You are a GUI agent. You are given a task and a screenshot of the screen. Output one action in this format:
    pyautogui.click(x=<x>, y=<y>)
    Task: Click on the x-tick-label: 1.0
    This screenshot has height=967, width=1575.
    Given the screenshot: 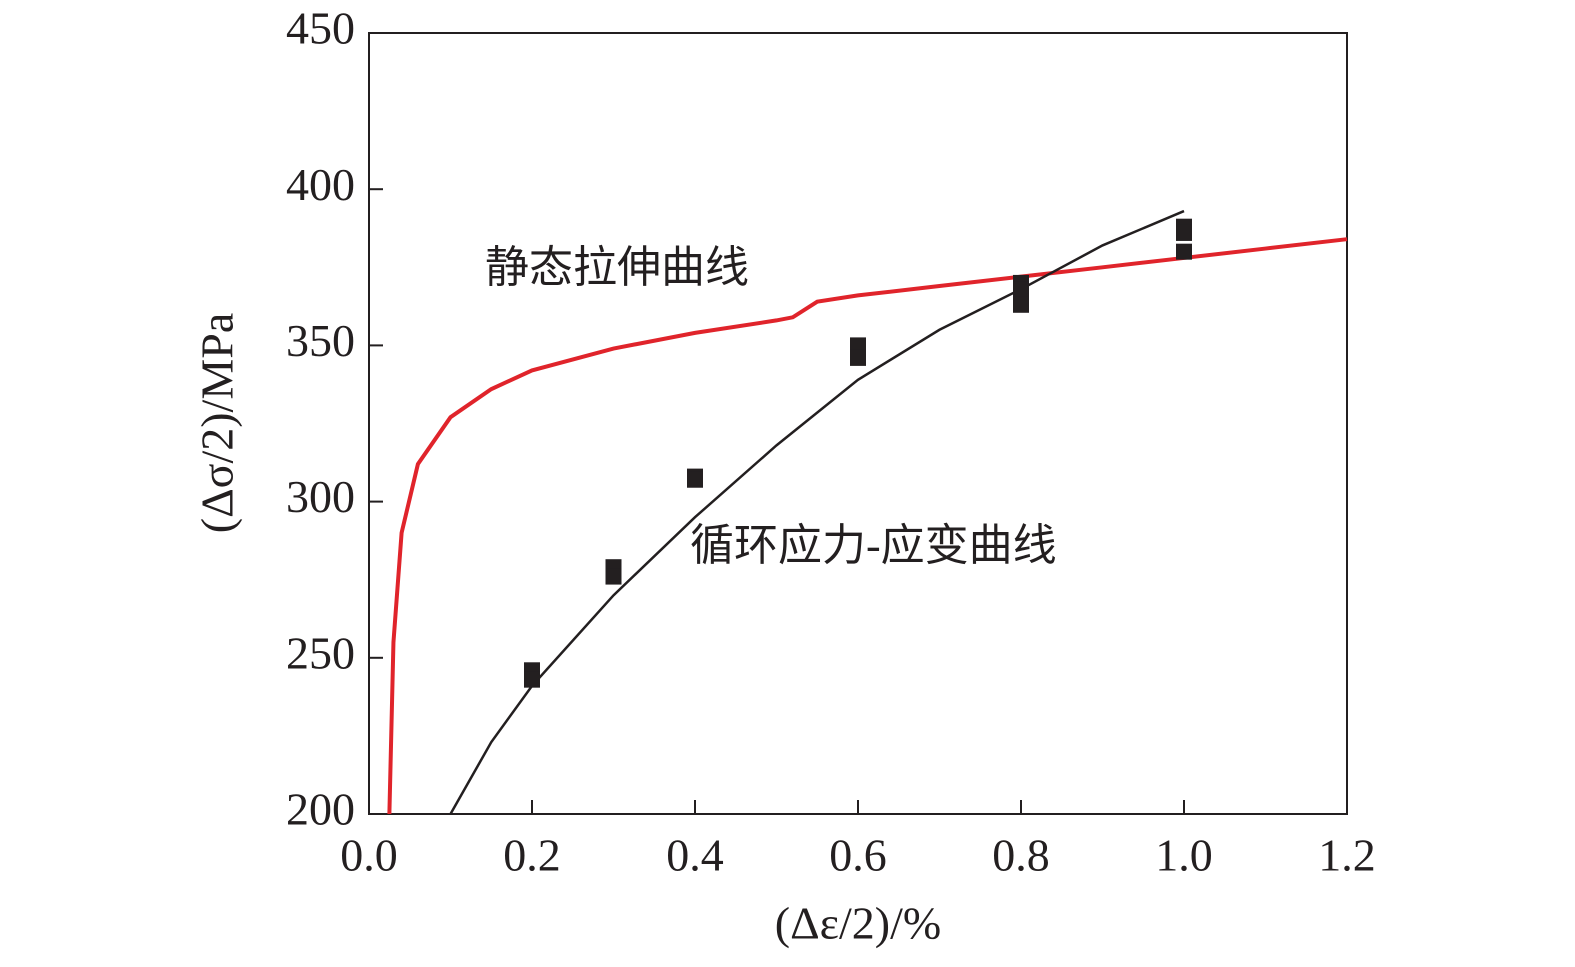 What is the action you would take?
    pyautogui.click(x=1184, y=855)
    